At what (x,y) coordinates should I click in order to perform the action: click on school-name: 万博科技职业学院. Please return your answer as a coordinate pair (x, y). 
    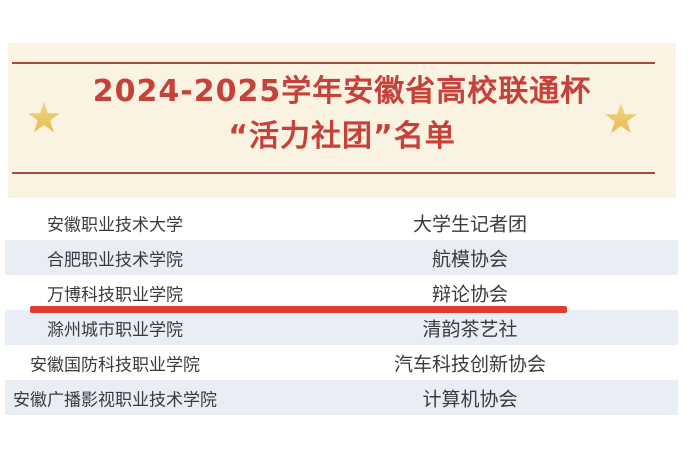
    Looking at the image, I should click on (115, 295).